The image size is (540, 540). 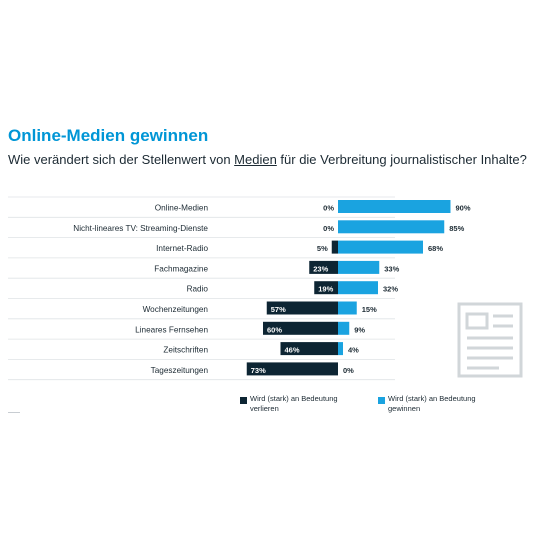 What do you see at coordinates (180, 370) in the screenshot?
I see `category-label: Tageszeitungen` at bounding box center [180, 370].